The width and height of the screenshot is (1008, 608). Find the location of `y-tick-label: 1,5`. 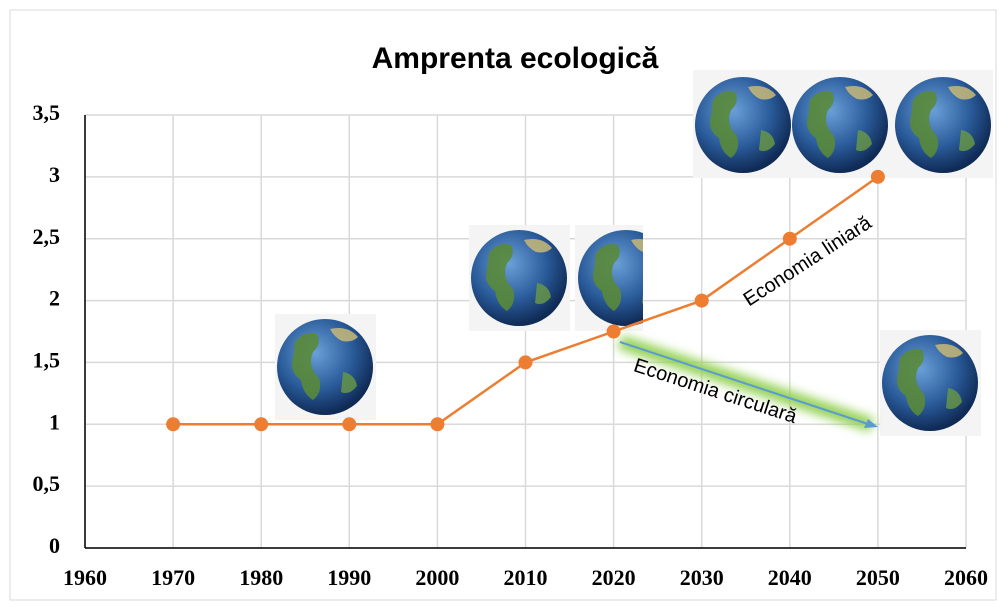

y-tick-label: 1,5 is located at coordinates (47, 359).